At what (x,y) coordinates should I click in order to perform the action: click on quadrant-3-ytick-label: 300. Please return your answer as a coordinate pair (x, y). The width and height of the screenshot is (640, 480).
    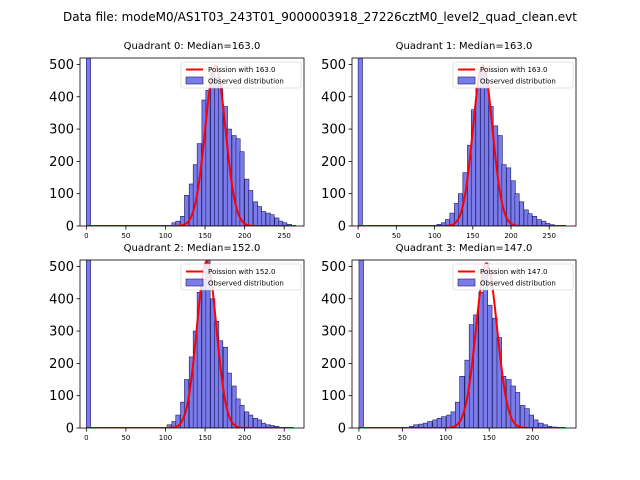
    Looking at the image, I should click on (333, 332).